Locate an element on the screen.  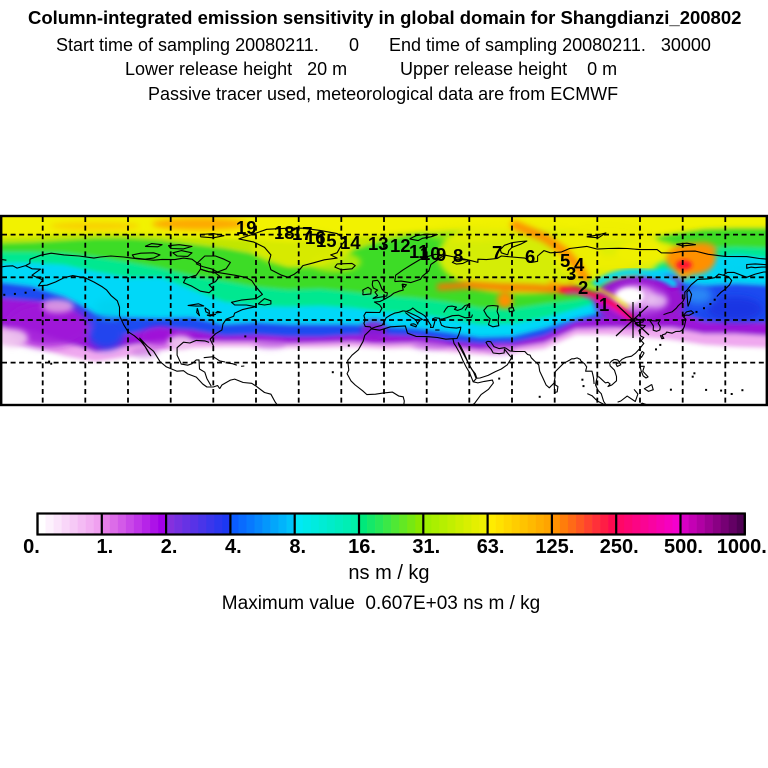
svg-text: 0. is located at coordinates (31, 547).